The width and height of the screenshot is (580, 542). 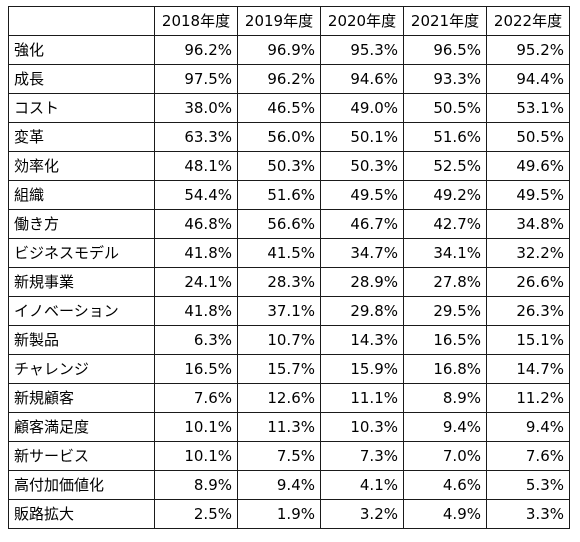 I want to click on row-label: 成長, so click(x=81, y=79).